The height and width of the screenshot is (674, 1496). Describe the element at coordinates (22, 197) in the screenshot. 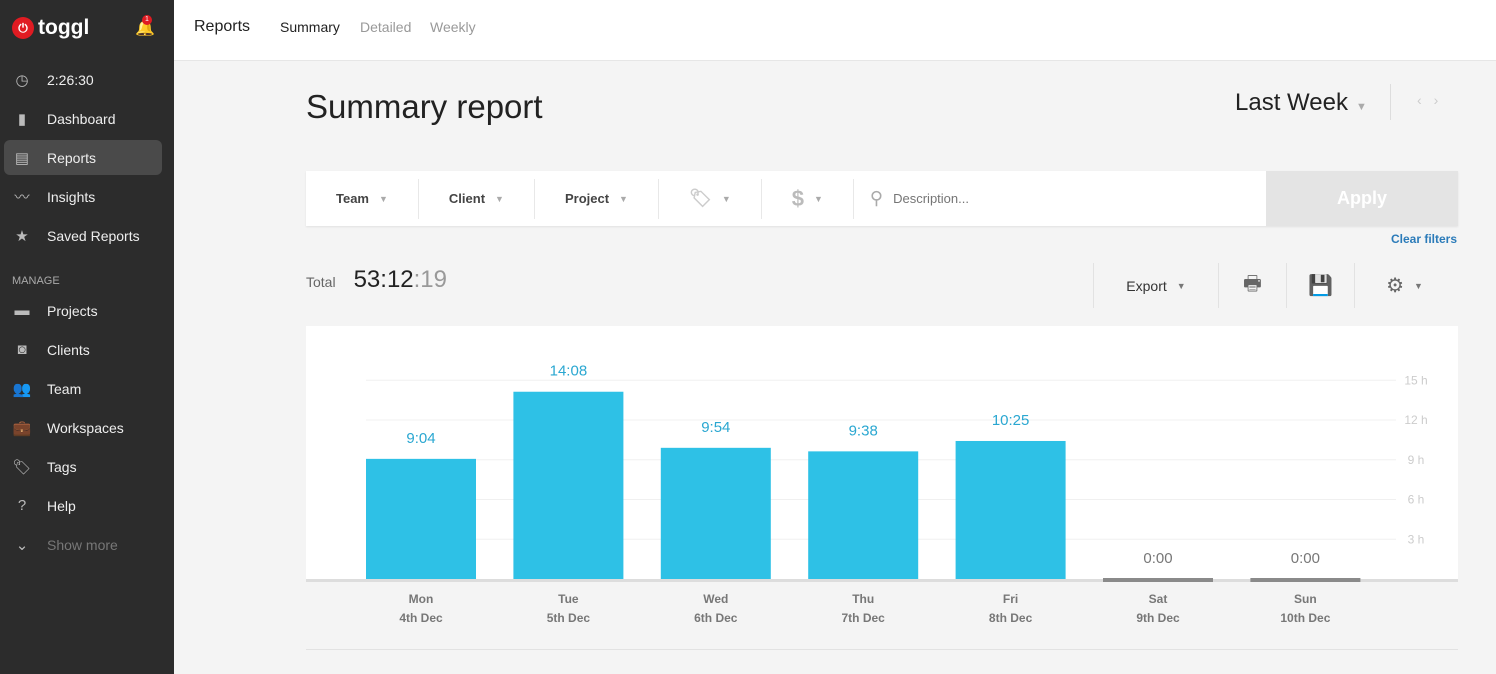

I see `insights-icon: 〰` at that location.